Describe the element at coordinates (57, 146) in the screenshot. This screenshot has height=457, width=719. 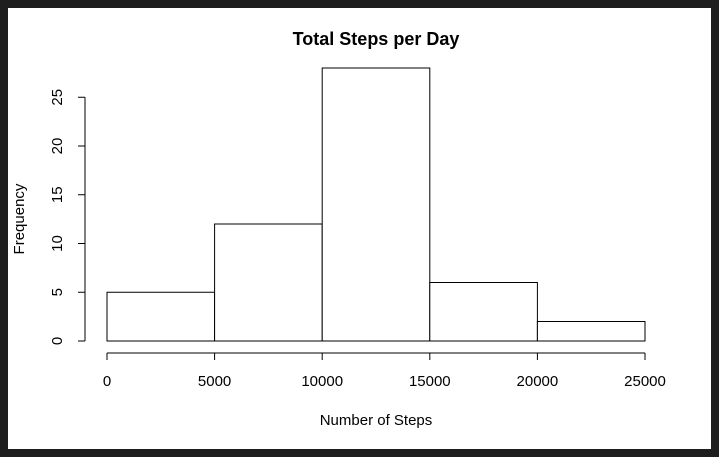
I see `y-tick-label: 20` at that location.